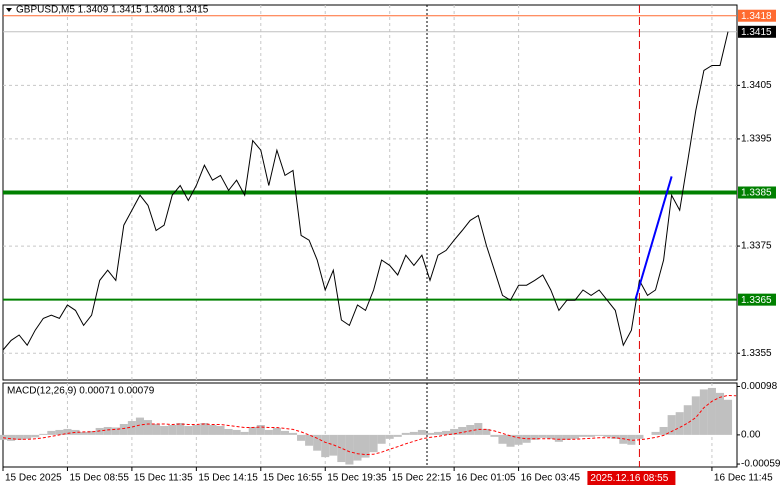 The image size is (781, 489). Describe the element at coordinates (629, 478) in the screenshot. I see `cursor-label: 2025.12.16 08:55` at that location.